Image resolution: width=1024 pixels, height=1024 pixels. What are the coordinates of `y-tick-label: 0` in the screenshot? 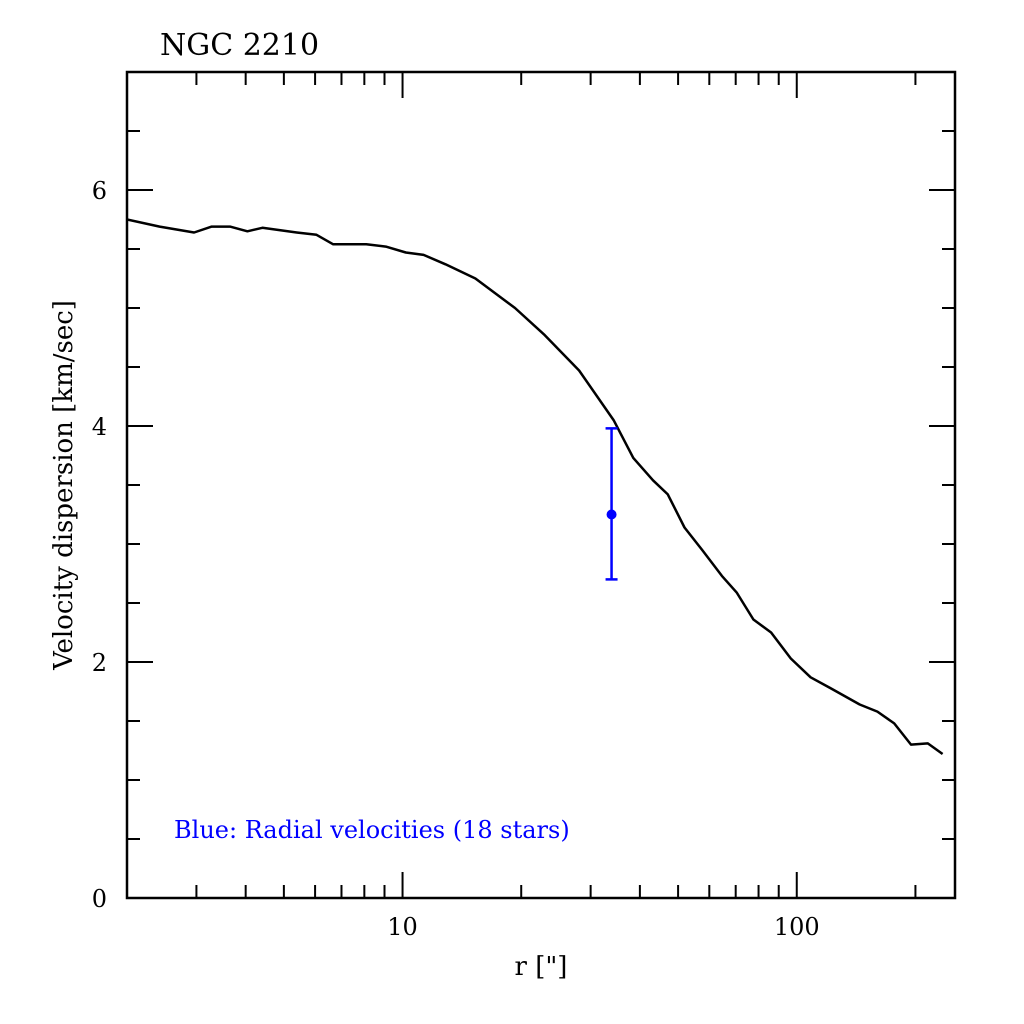 It's located at (99, 899).